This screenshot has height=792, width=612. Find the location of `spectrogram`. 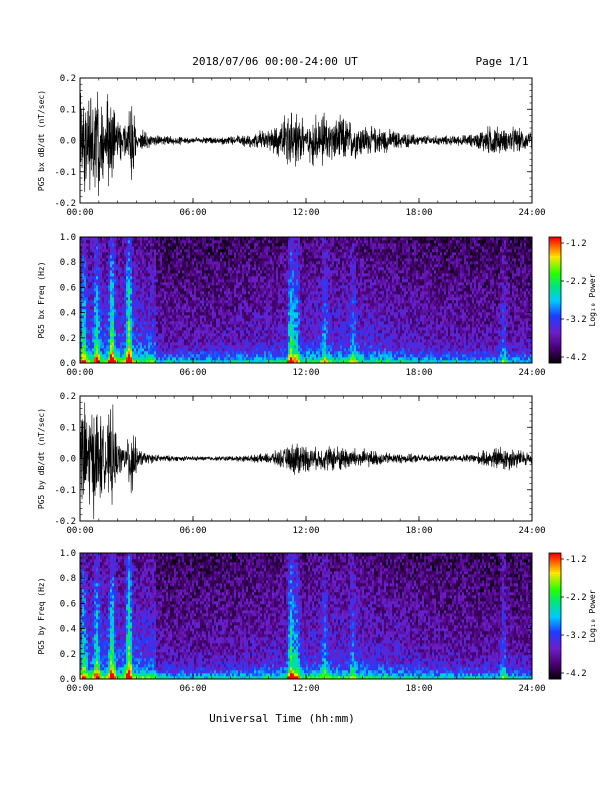

spectrogram is located at coordinates (306, 300).